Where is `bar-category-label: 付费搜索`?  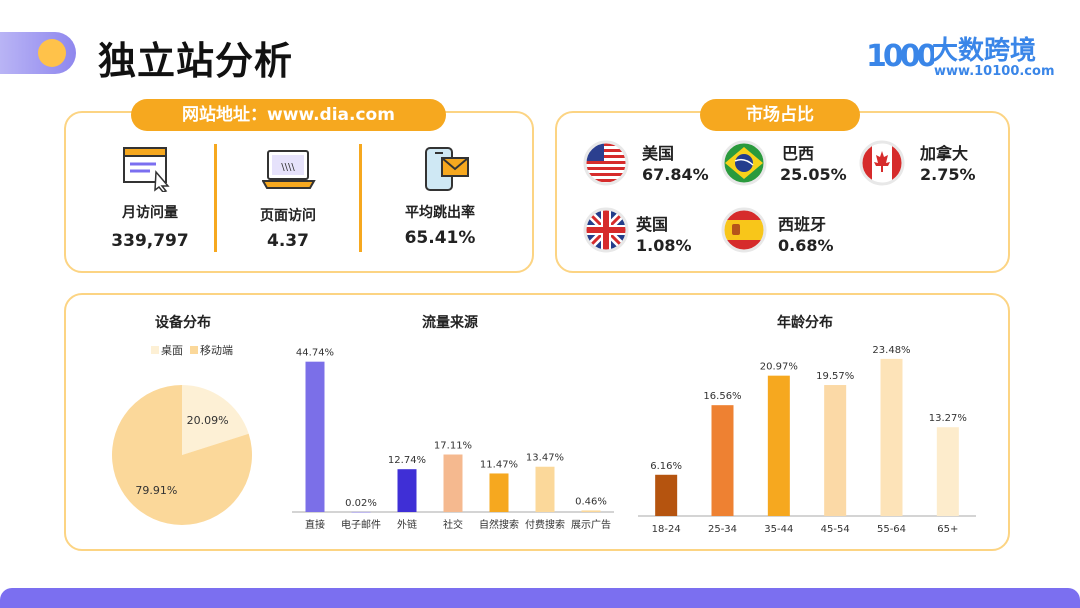
bar-category-label: 付费搜索 is located at coordinates (545, 524).